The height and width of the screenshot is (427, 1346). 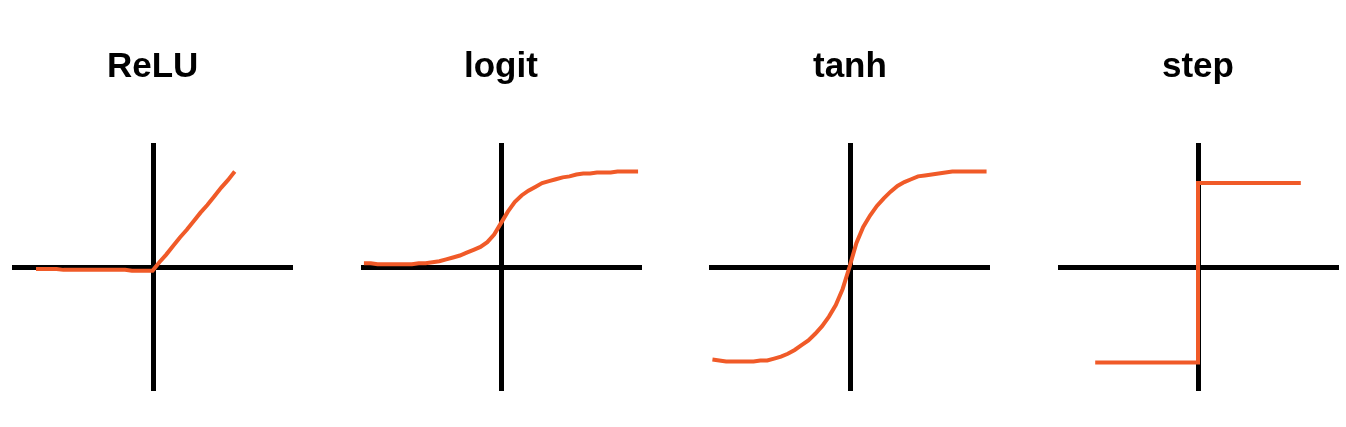 I want to click on chart-title: step, so click(x=1198, y=64).